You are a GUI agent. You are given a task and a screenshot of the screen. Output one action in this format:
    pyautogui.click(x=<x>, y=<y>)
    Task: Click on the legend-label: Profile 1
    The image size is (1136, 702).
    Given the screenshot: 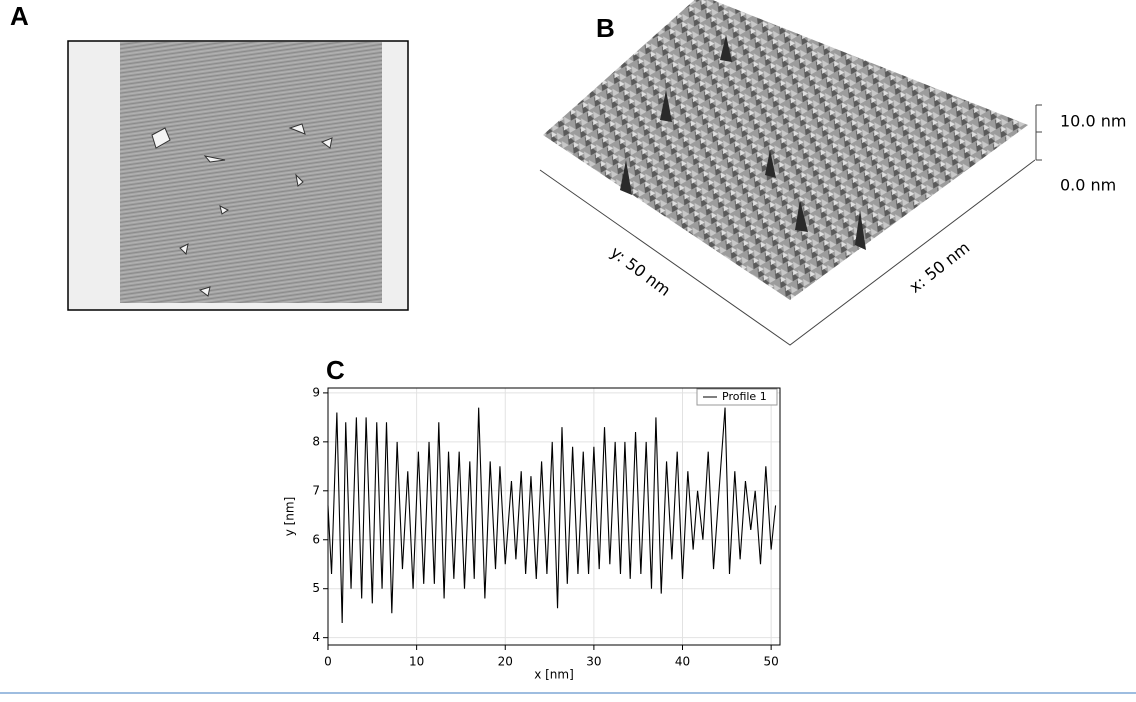 What is the action you would take?
    pyautogui.click(x=744, y=396)
    